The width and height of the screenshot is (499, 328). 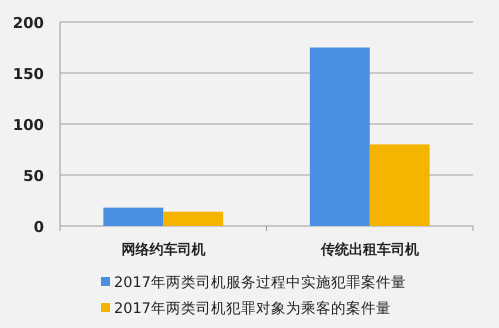 What do you see at coordinates (260, 282) in the screenshot?
I see `legend-label: 2017年两类司机服务过程中实施犯罪案件量` at bounding box center [260, 282].